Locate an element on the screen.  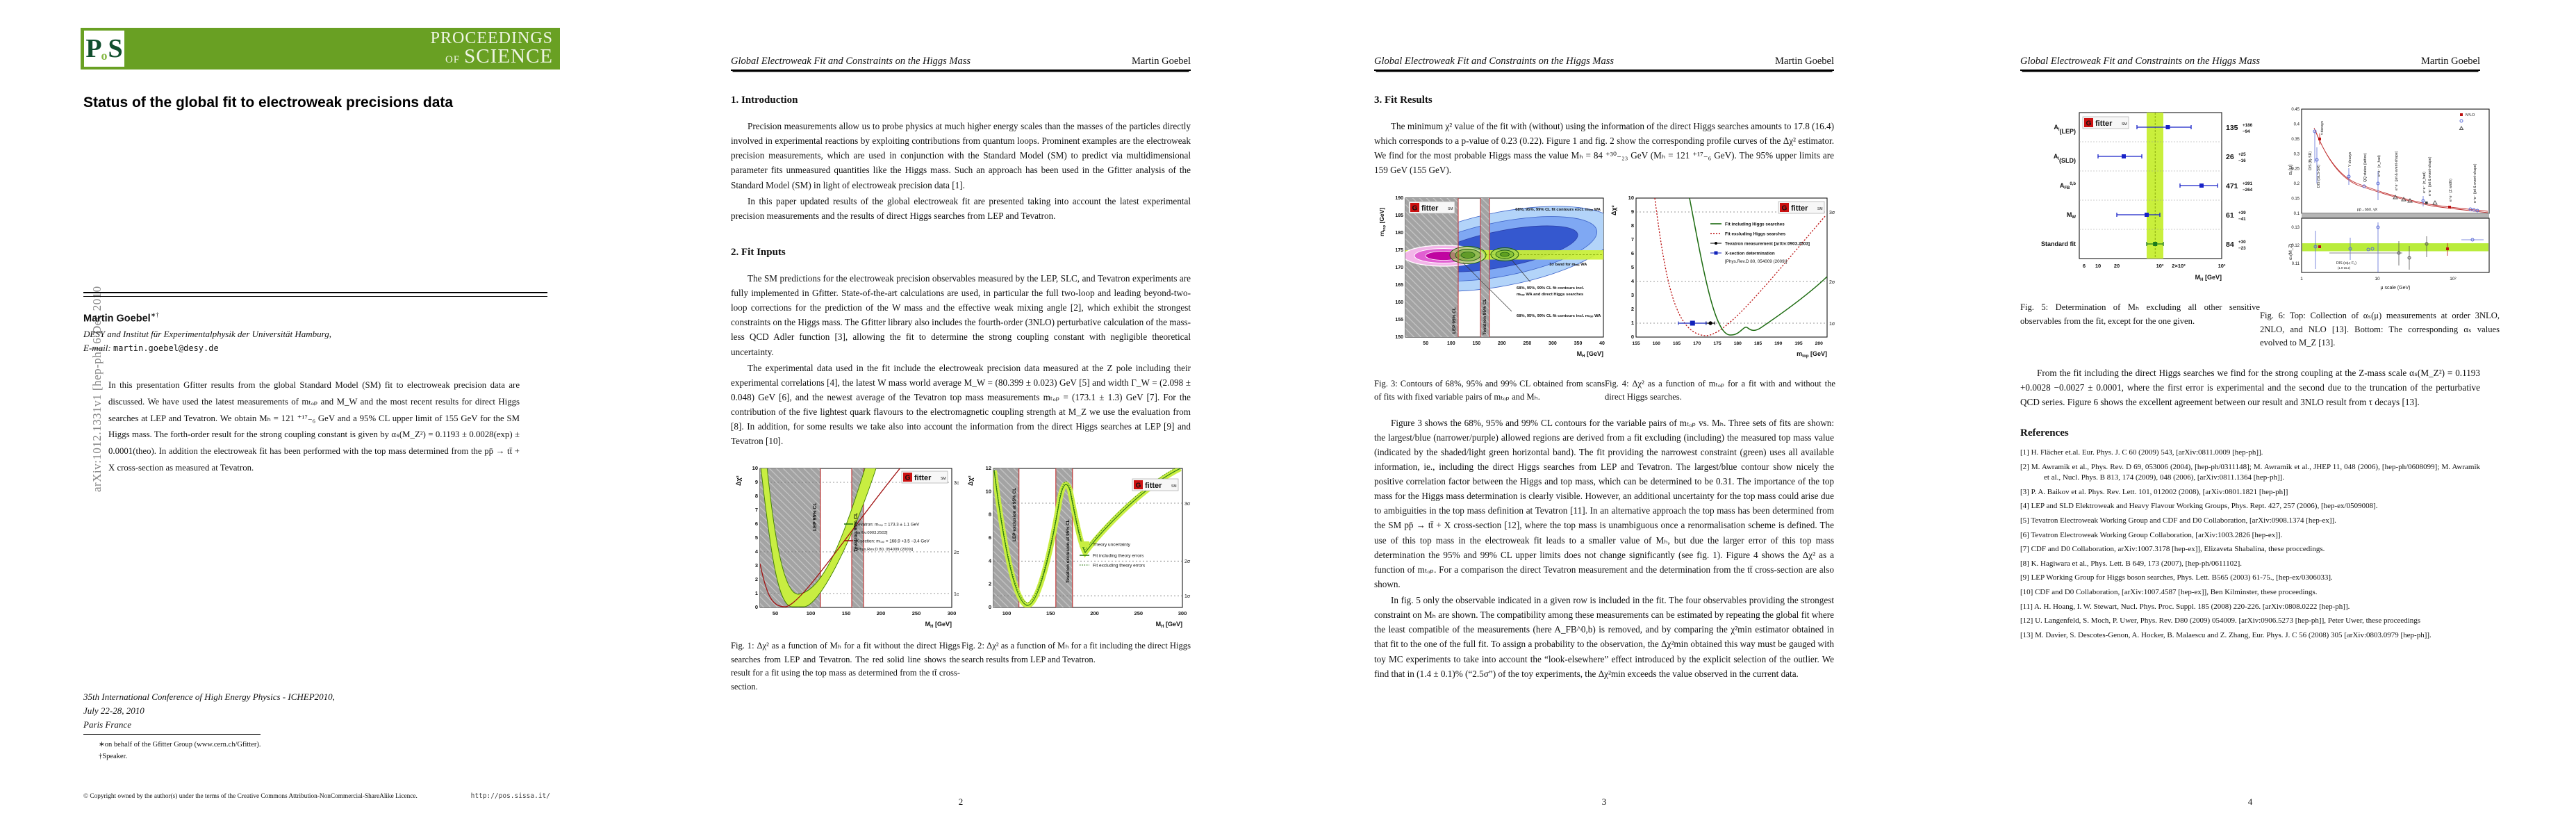
svg-text: 155 is located at coordinates (1399, 320).